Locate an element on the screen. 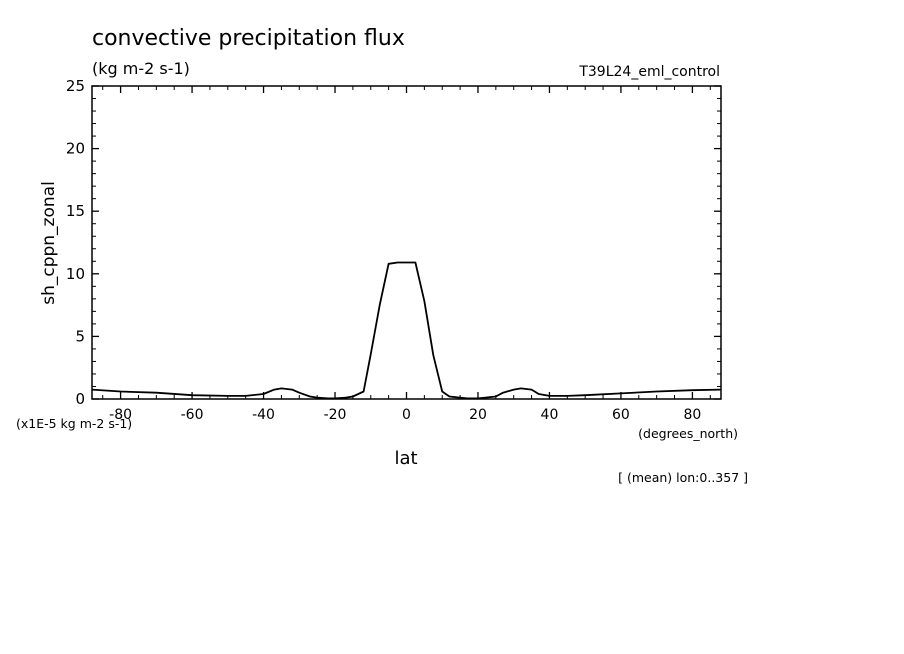 Image resolution: width=904 pixels, height=654 pixels. y-tick-label: 20 is located at coordinates (75, 149).